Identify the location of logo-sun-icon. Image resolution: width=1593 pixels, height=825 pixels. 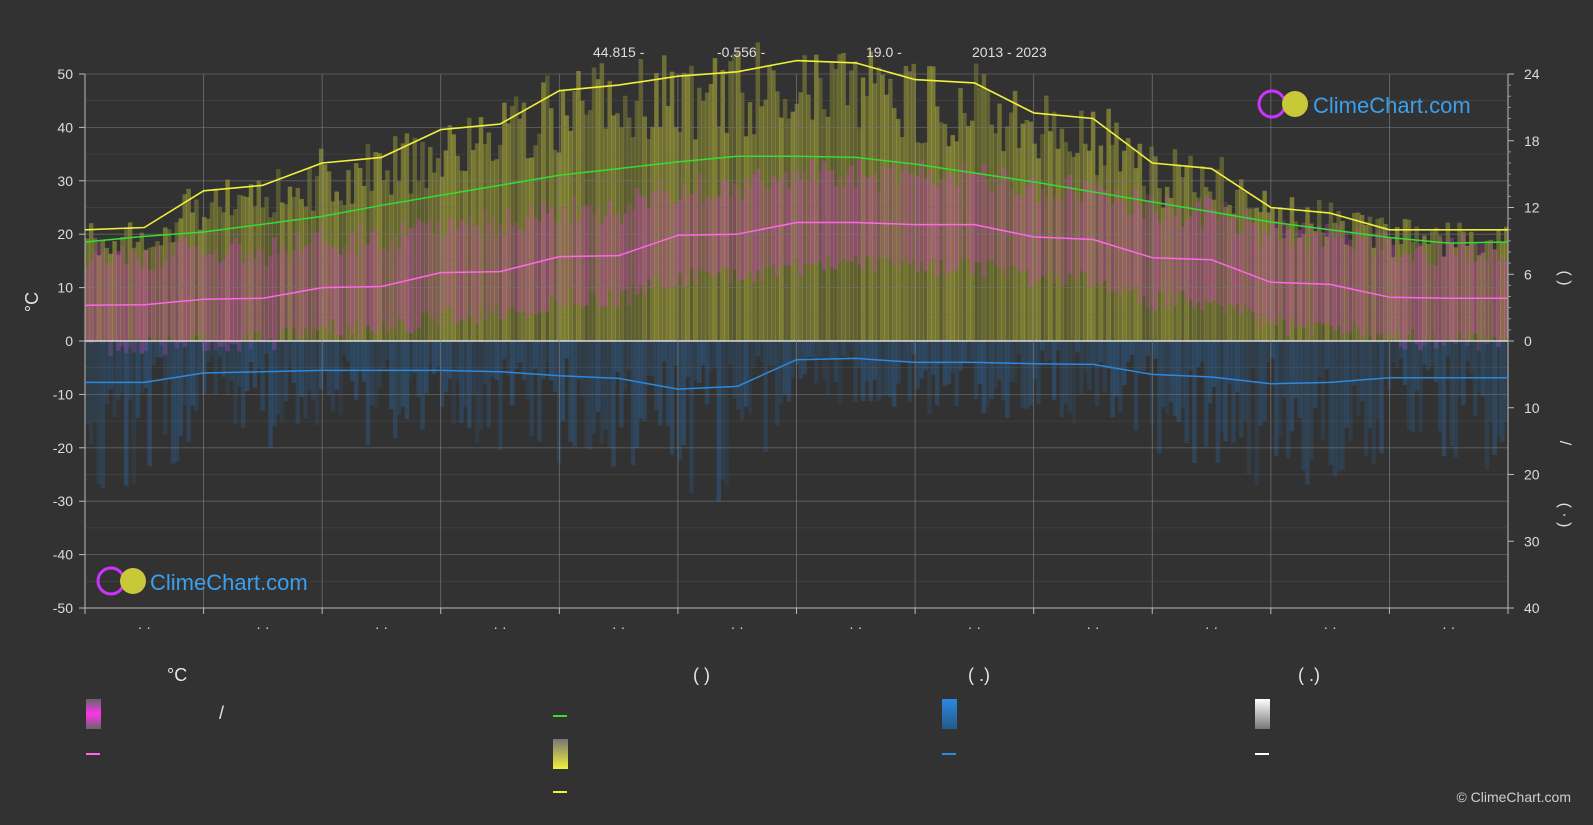
(1295, 104).